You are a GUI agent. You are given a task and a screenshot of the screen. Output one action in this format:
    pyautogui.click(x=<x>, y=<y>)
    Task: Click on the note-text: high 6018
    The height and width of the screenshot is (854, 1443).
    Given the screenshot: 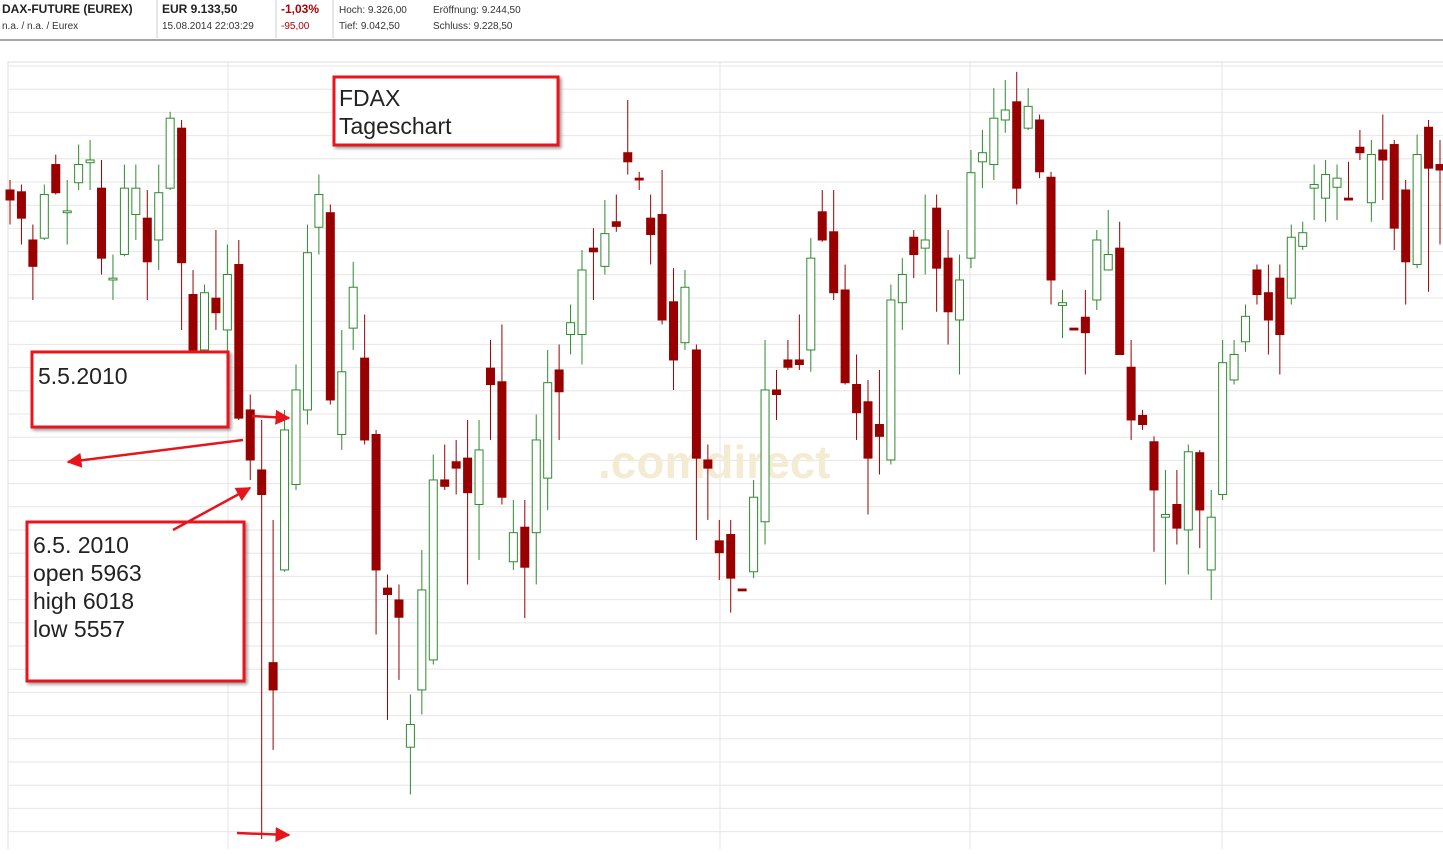 What is the action you would take?
    pyautogui.click(x=83, y=601)
    